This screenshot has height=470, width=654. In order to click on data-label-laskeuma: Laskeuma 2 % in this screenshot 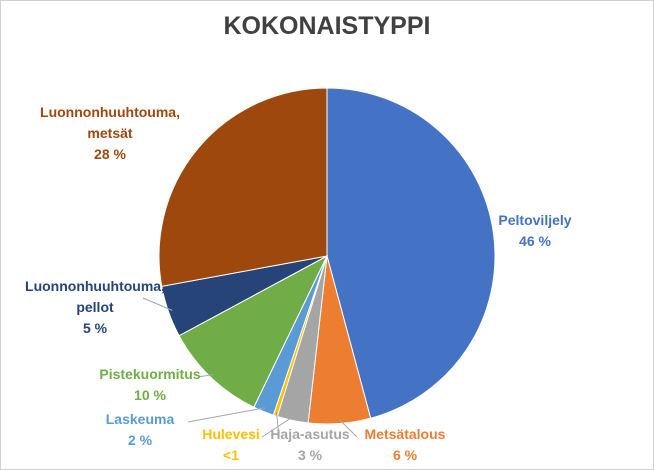, I will do `click(140, 429)`.